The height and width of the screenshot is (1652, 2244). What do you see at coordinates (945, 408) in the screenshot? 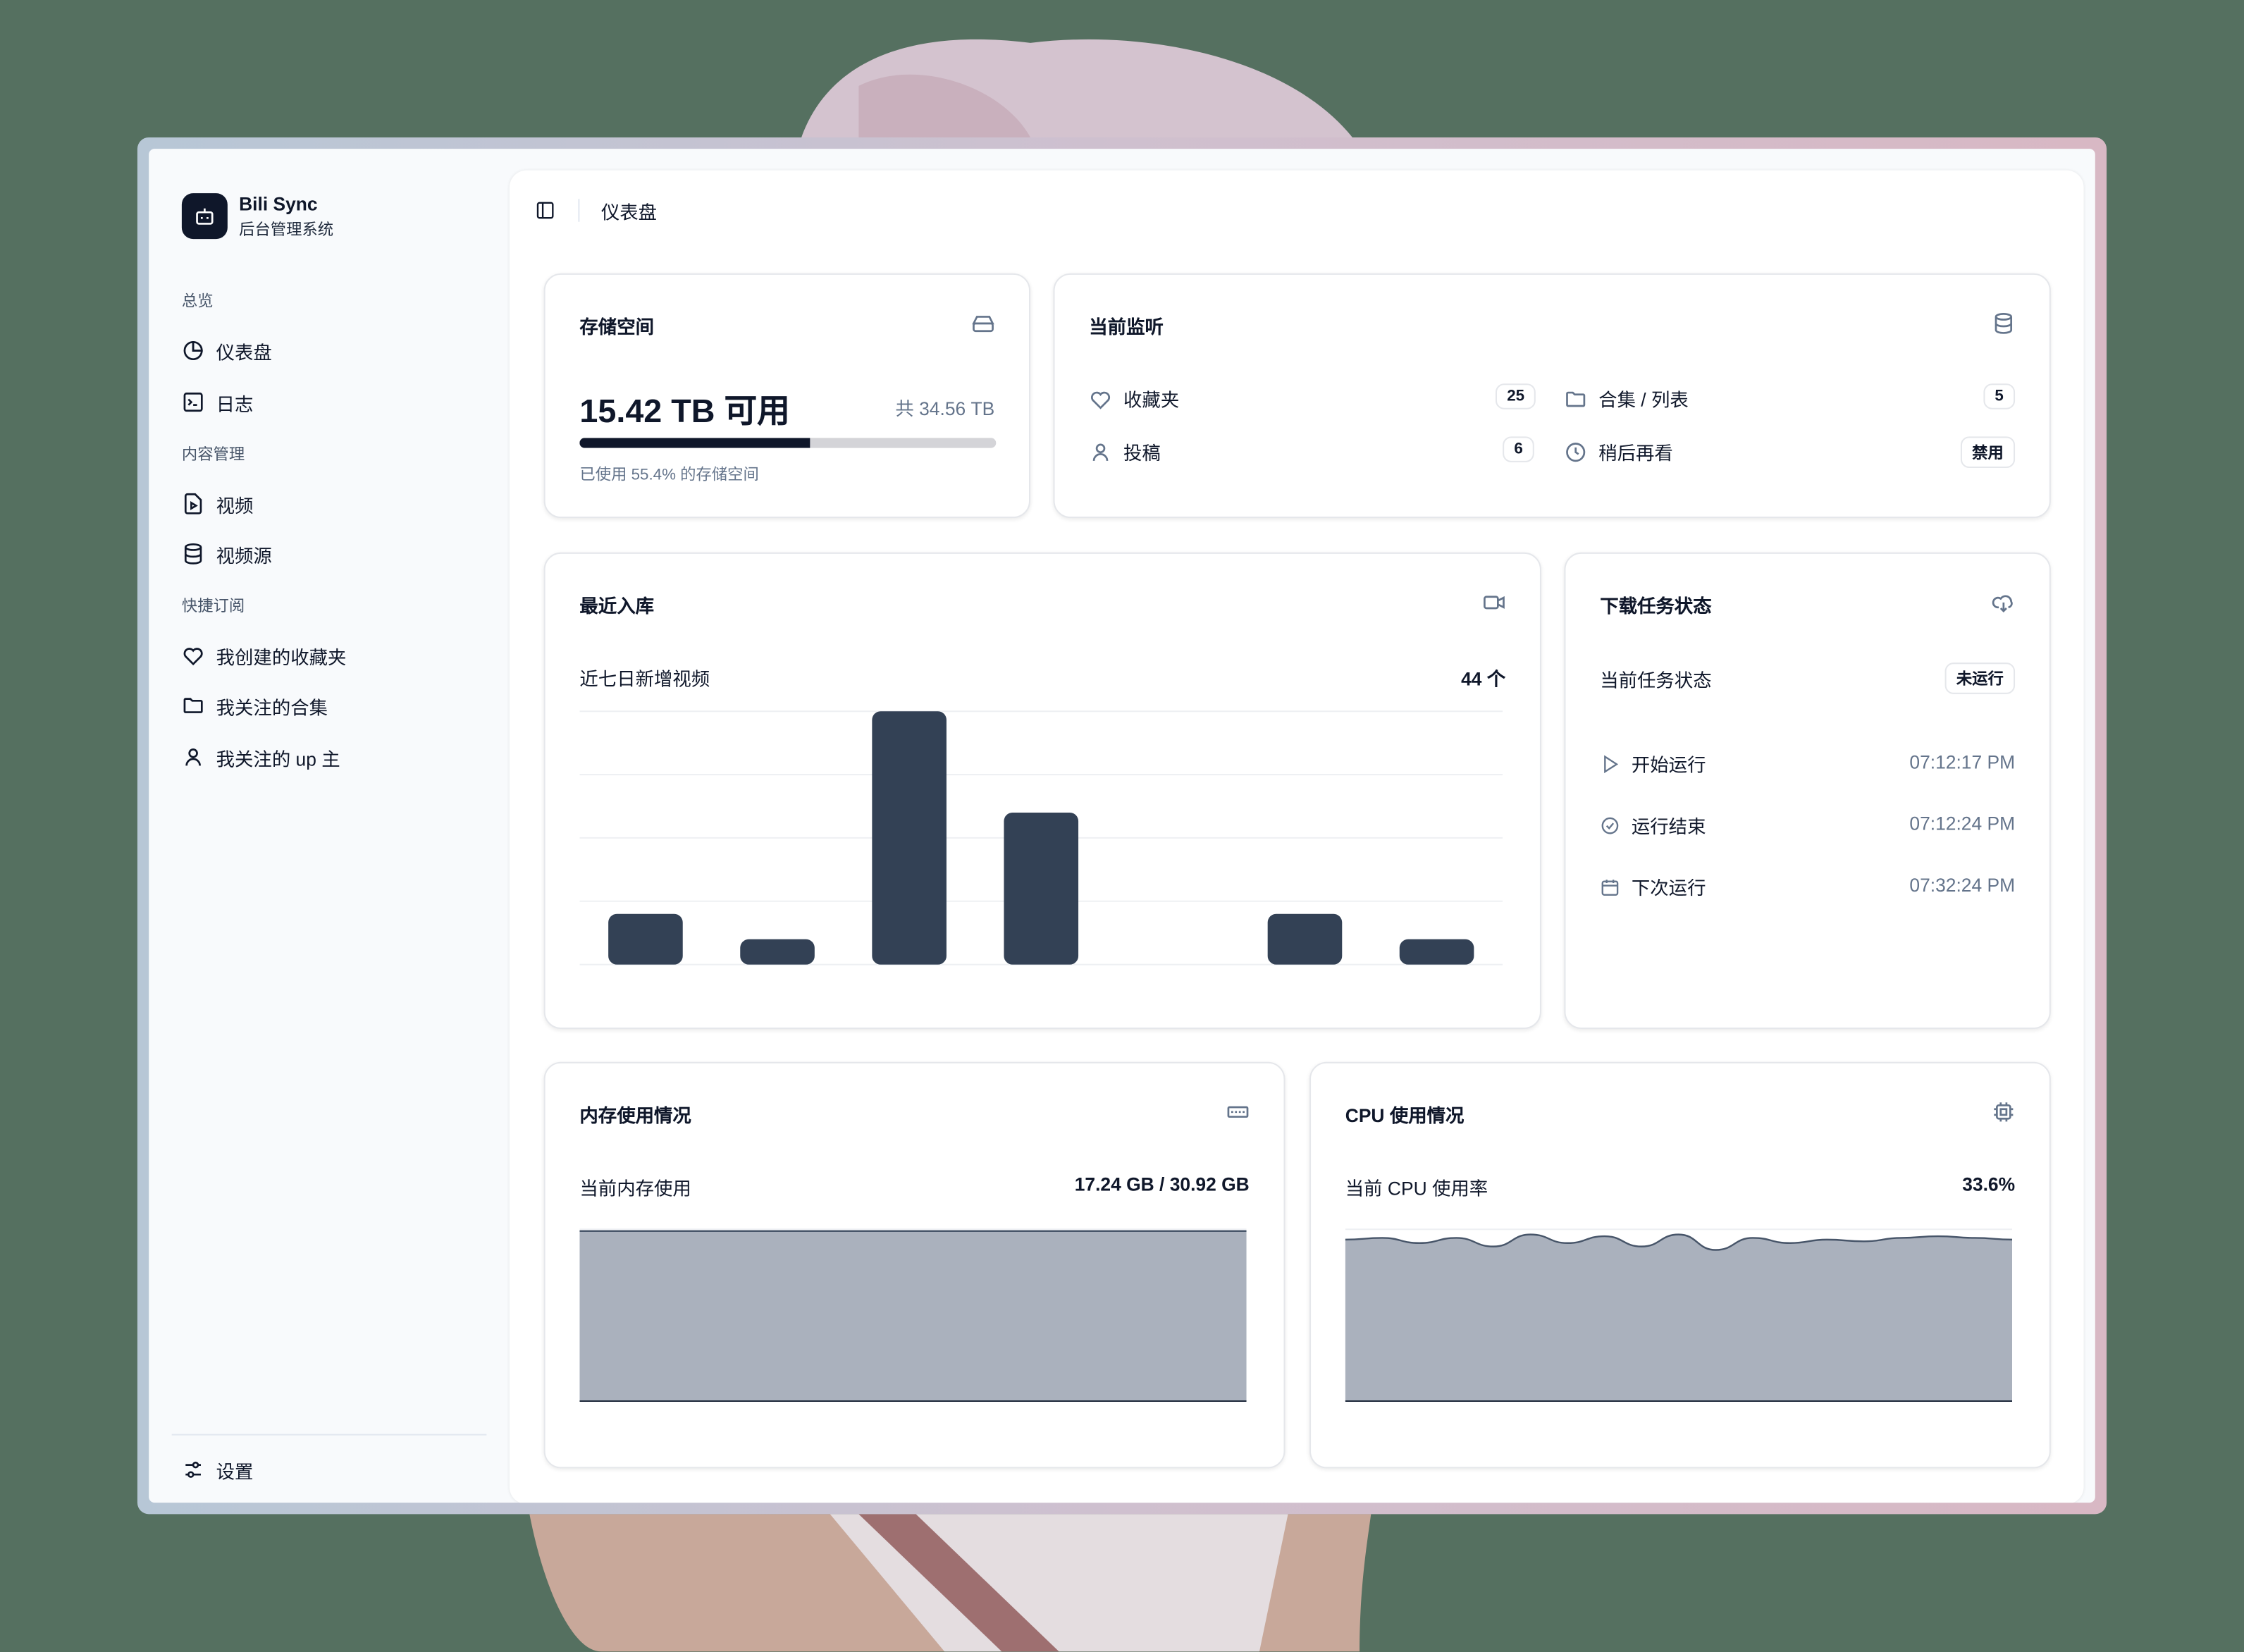
I see `storage-total: 共 34.56 TB` at bounding box center [945, 408].